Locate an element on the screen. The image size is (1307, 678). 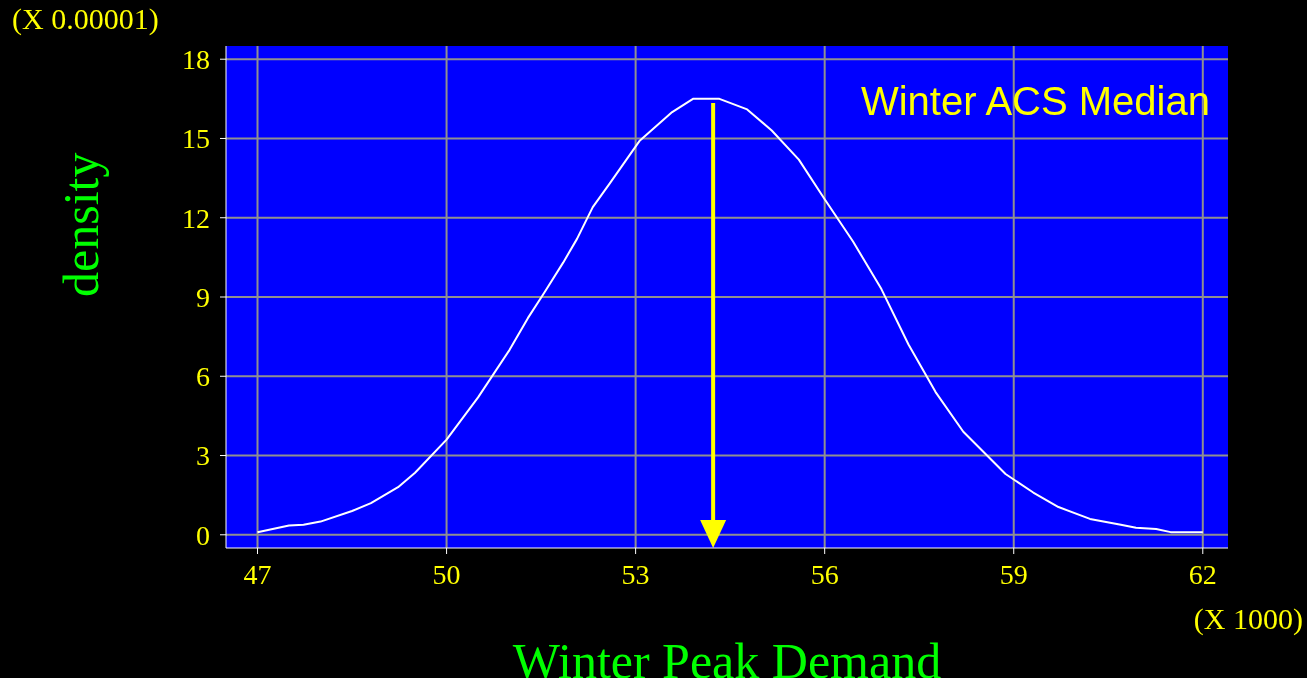
x-axis-title: Winter Peak Demand is located at coordinates (727, 655).